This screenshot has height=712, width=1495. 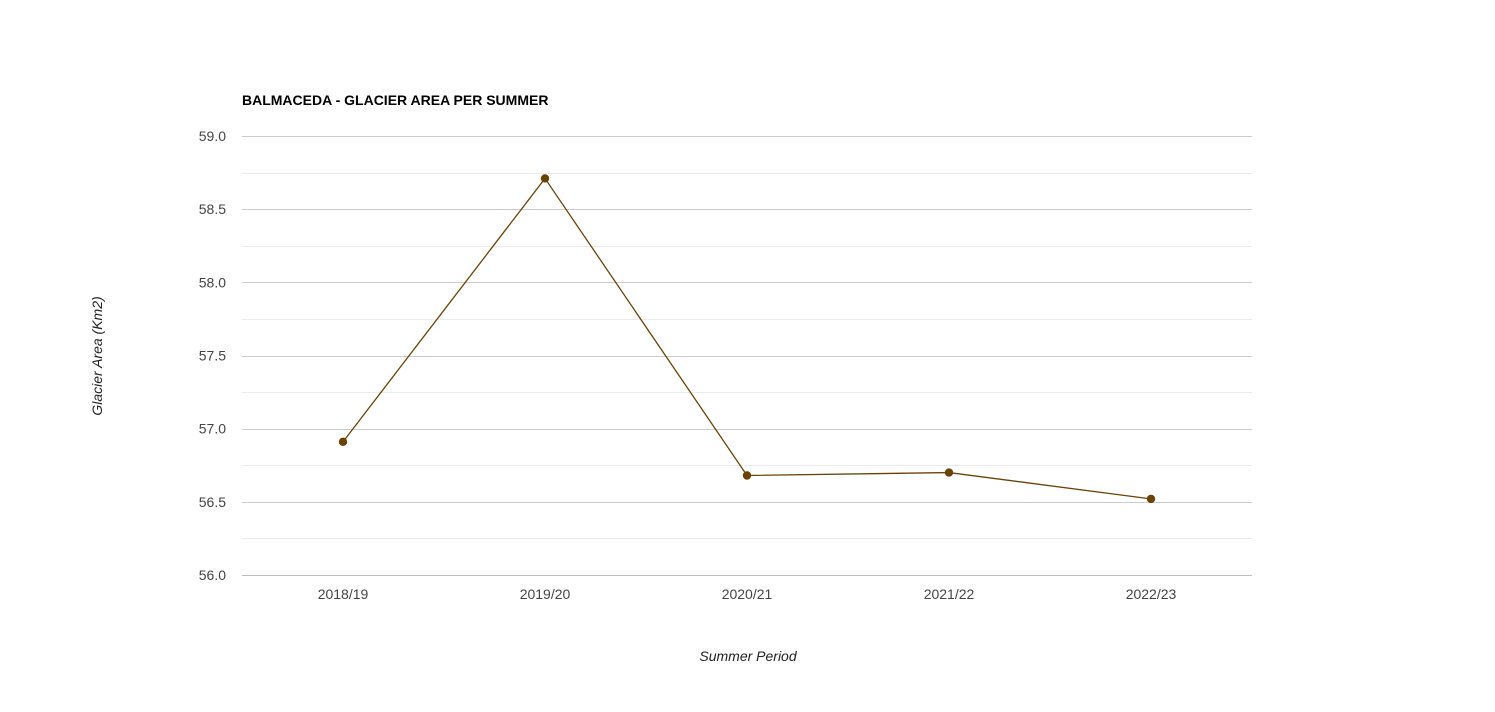 I want to click on x-tick-label: 2018/19, so click(x=343, y=594).